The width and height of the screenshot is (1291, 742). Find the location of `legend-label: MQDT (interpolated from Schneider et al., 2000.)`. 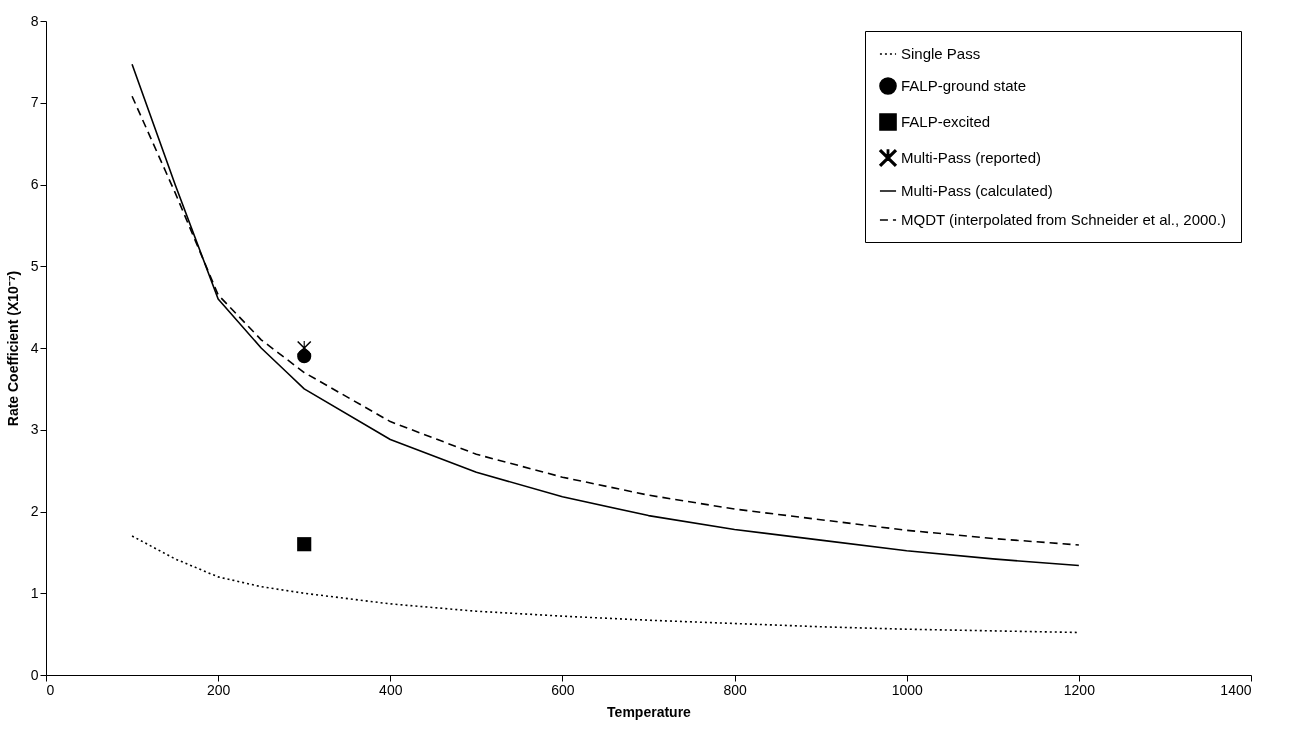

legend-label: MQDT (interpolated from Schneider et al., 2000.) is located at coordinates (1063, 219).